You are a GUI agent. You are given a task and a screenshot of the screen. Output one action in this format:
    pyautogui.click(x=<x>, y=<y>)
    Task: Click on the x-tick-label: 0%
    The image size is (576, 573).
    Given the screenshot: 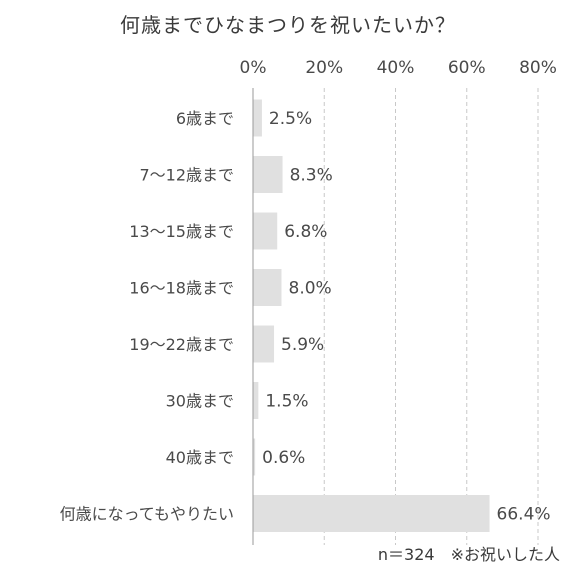 What is the action you would take?
    pyautogui.click(x=253, y=68)
    